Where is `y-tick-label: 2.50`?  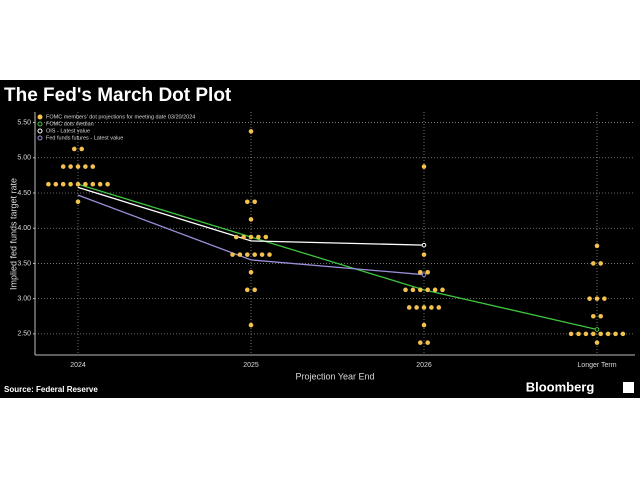 y-tick-label: 2.50 is located at coordinates (24, 334).